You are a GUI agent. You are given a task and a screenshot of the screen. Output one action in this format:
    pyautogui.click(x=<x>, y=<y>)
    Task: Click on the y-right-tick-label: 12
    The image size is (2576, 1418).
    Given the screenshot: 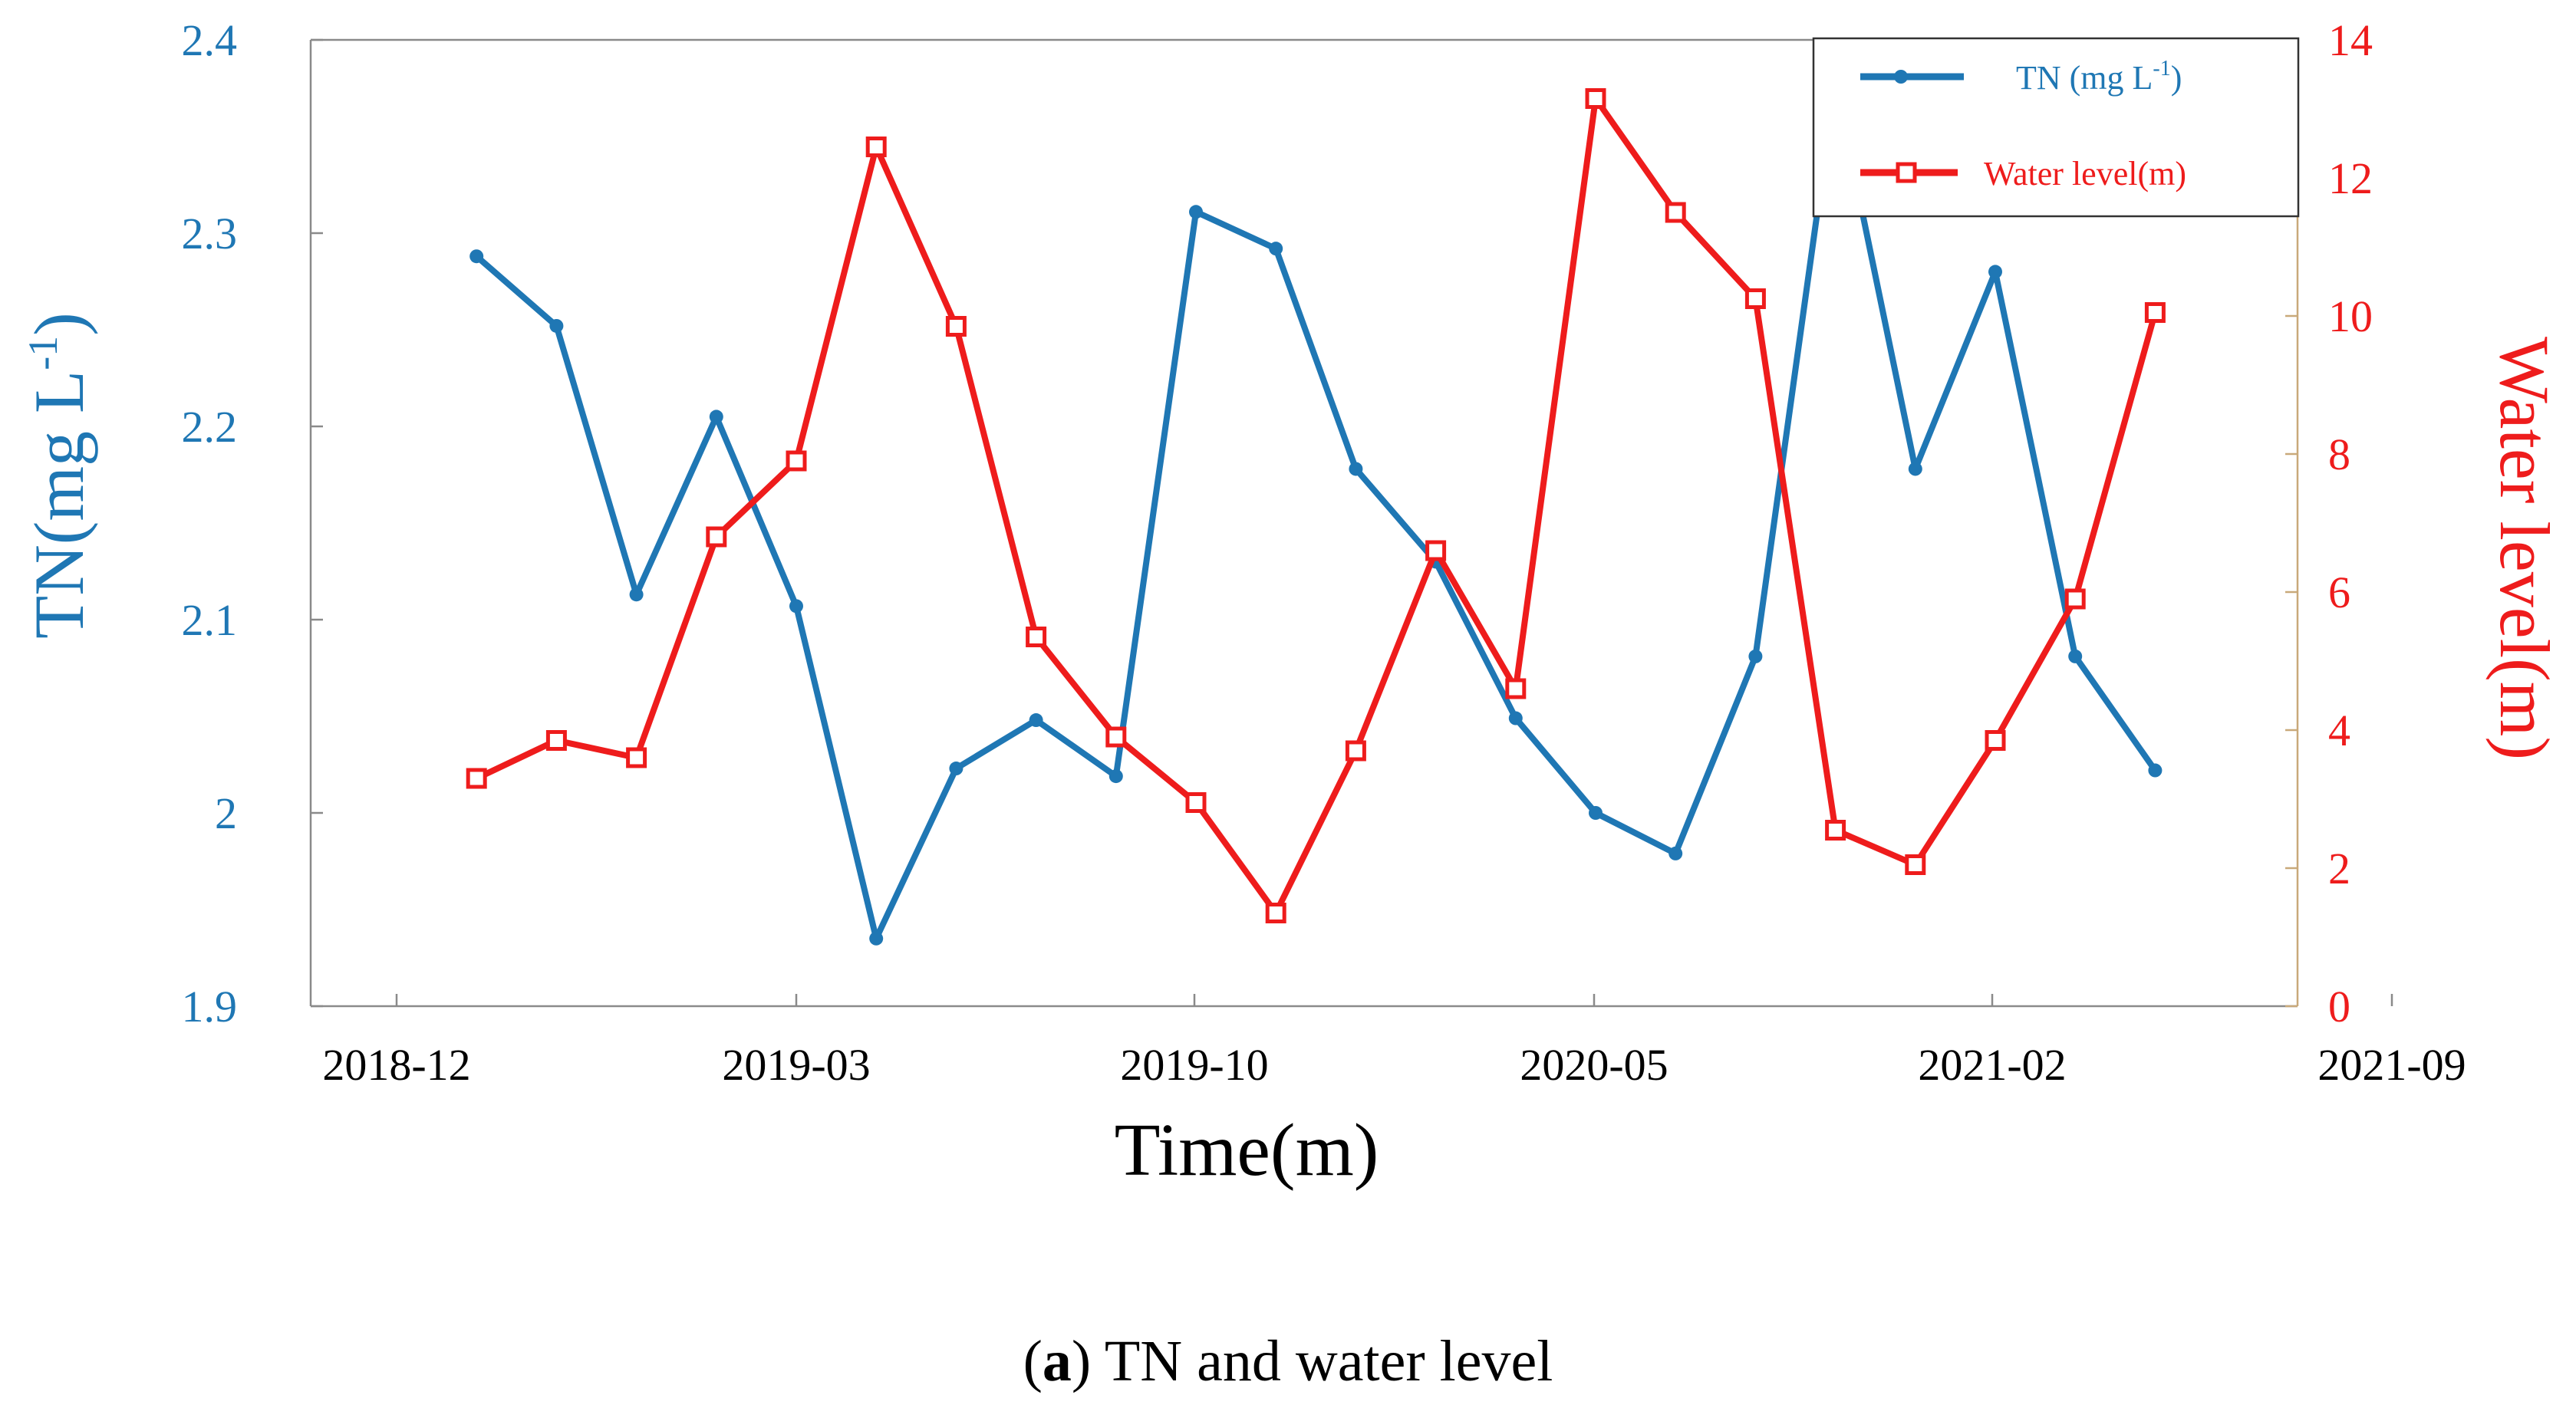 What is the action you would take?
    pyautogui.click(x=2350, y=178)
    